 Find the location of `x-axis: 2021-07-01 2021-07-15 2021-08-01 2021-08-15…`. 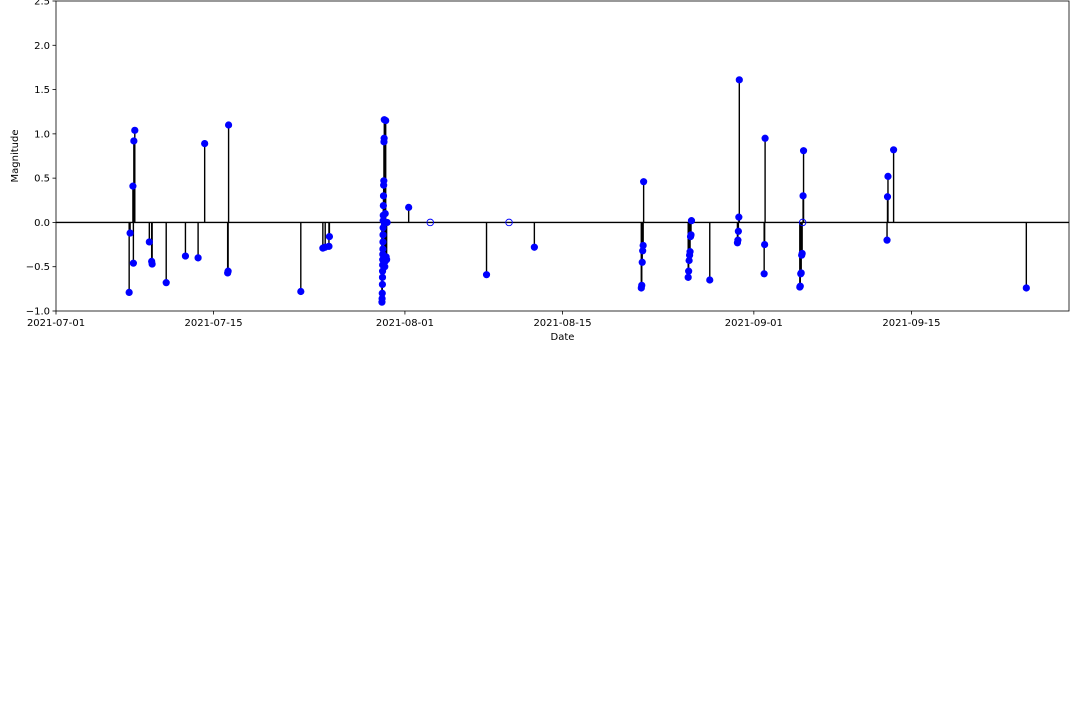

x-axis: 2021-07-01 2021-07-15 2021-08-01 2021-08-15… is located at coordinates (483, 320).